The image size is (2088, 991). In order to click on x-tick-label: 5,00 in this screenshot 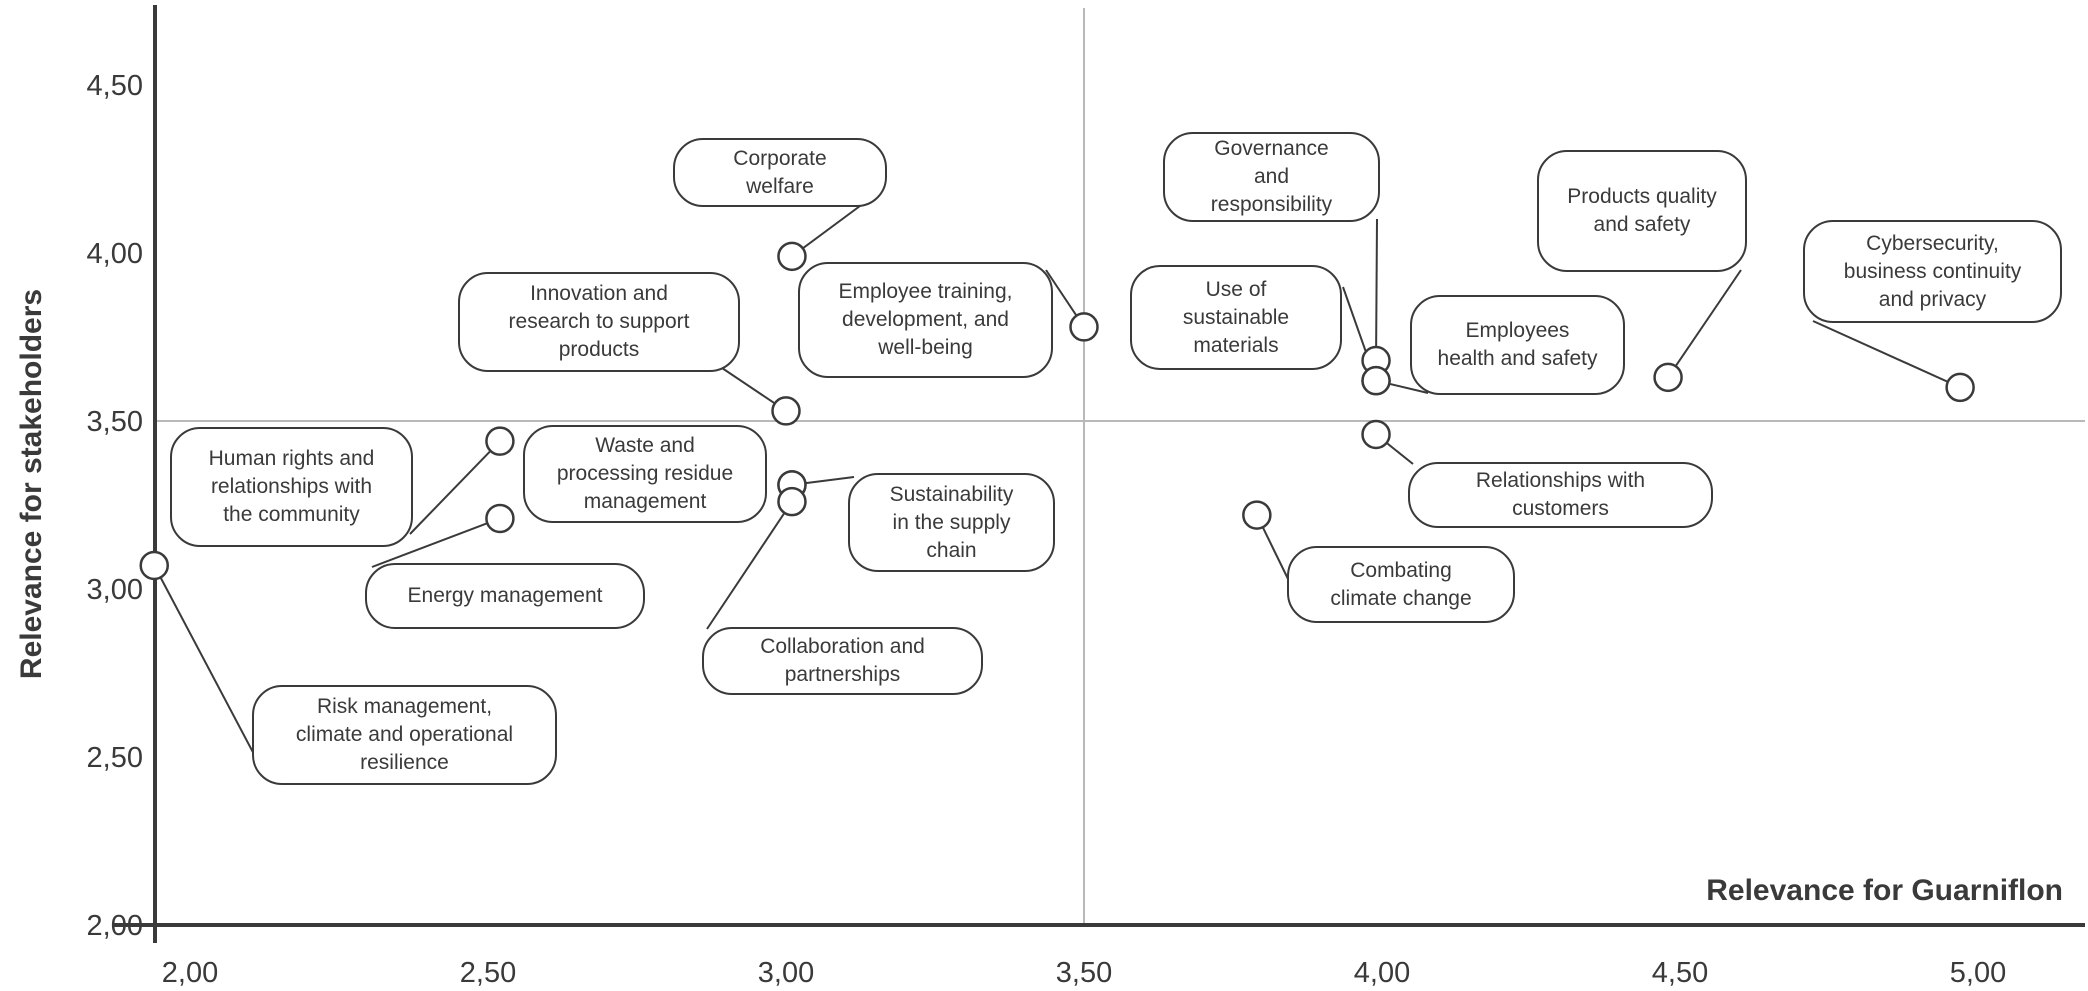, I will do `click(1978, 973)`.